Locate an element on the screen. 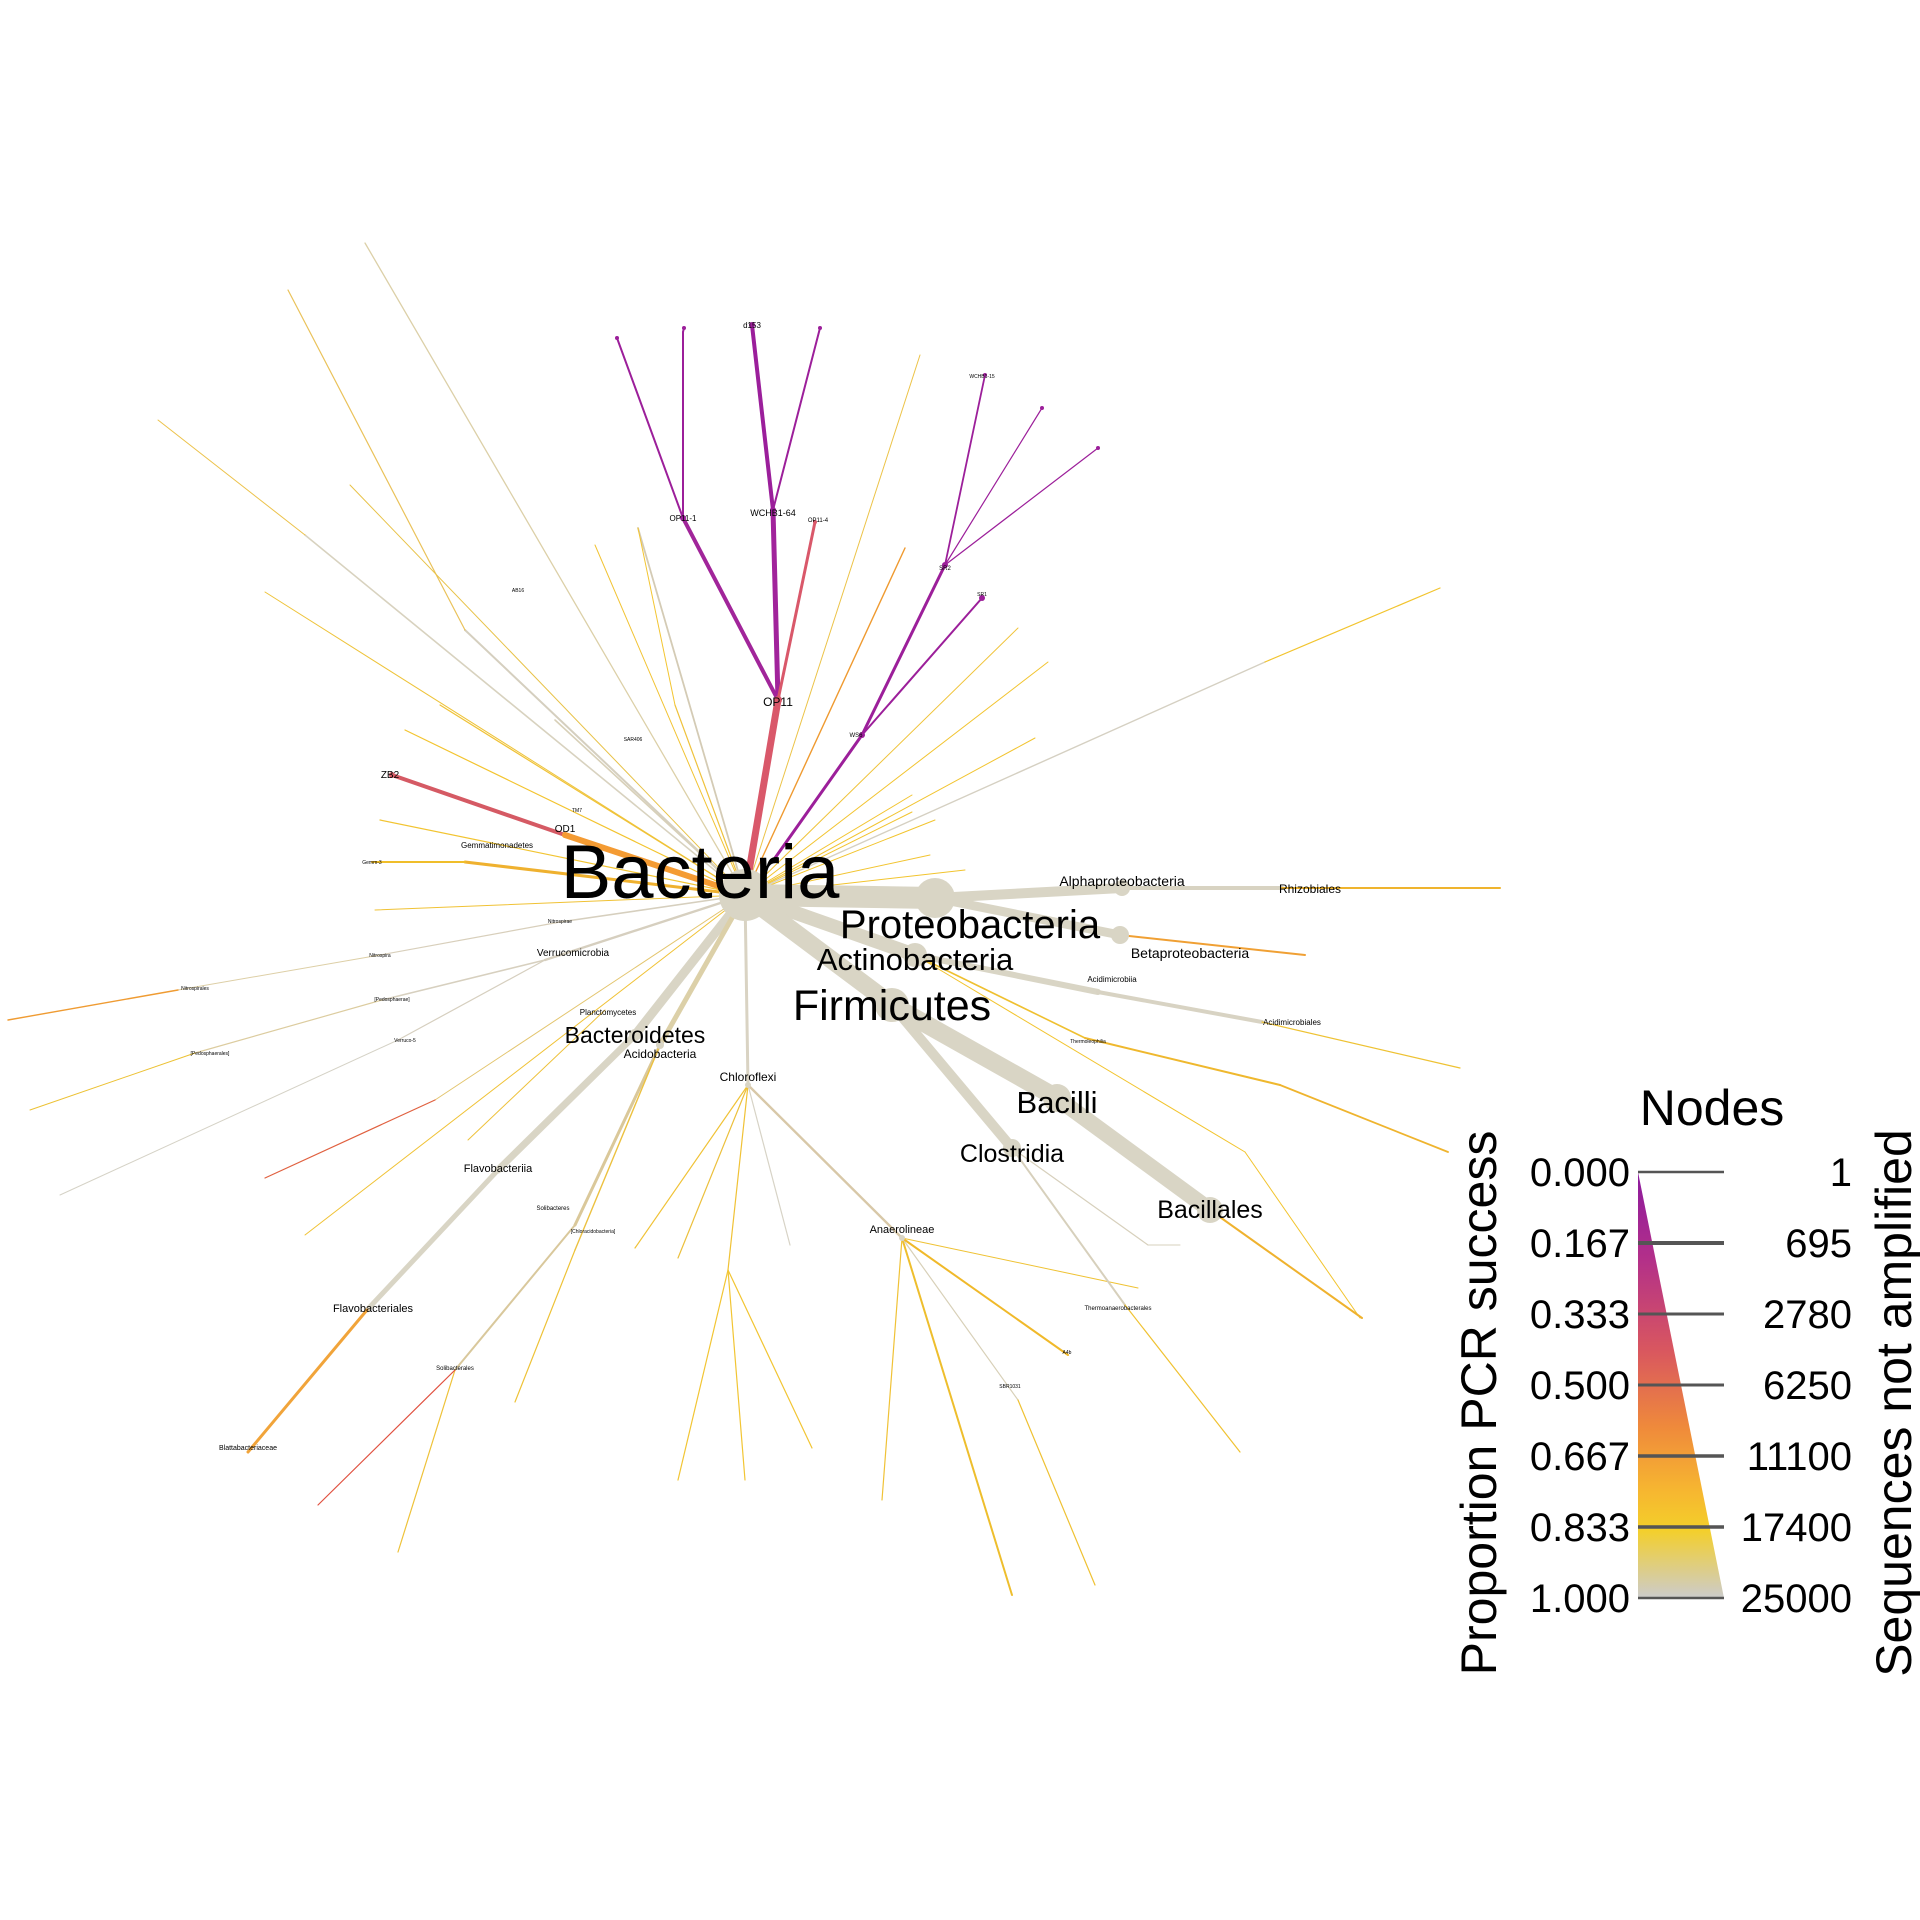 This screenshot has width=1920, height=1920. node-firmicutes is located at coordinates (892, 1005).